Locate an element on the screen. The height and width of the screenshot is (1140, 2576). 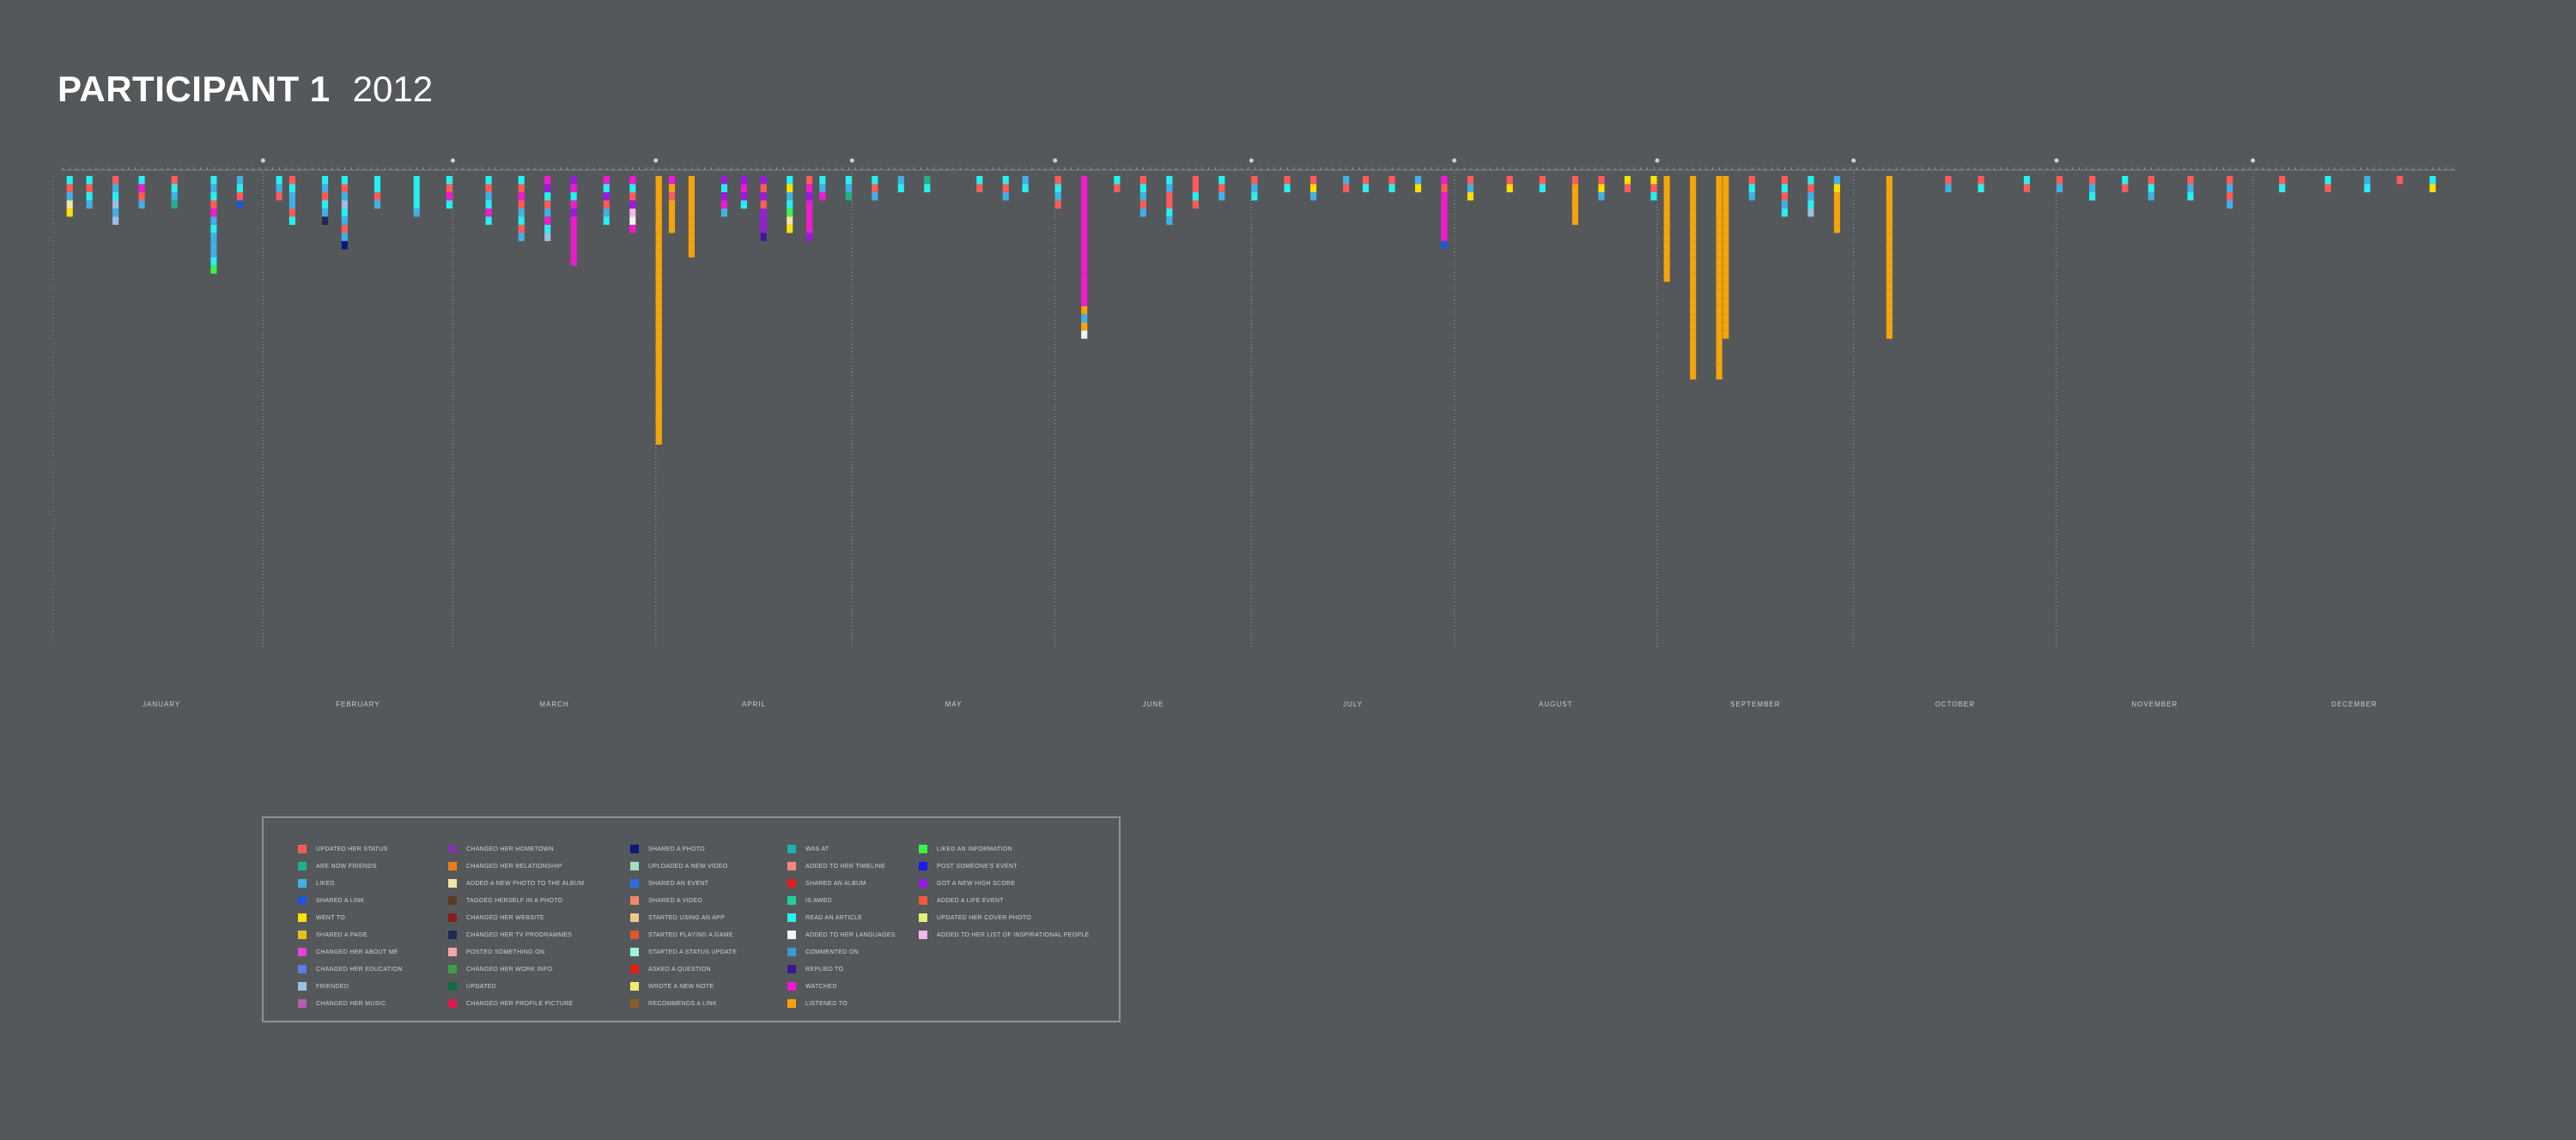
month-label: MARCH is located at coordinates (554, 704).